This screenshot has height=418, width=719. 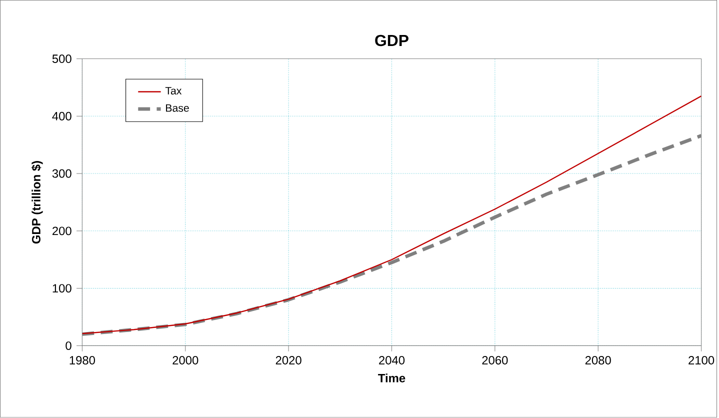 What do you see at coordinates (62, 59) in the screenshot?
I see `y-tick-label: 500` at bounding box center [62, 59].